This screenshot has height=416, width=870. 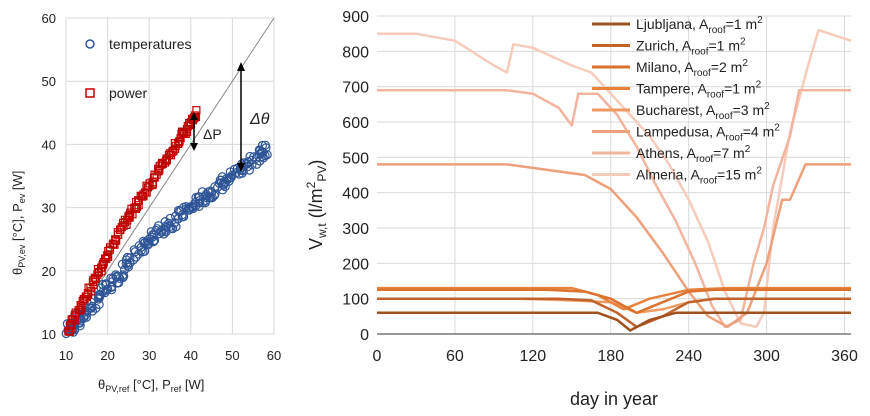 I want to click on left-data-points, so click(x=166, y=222).